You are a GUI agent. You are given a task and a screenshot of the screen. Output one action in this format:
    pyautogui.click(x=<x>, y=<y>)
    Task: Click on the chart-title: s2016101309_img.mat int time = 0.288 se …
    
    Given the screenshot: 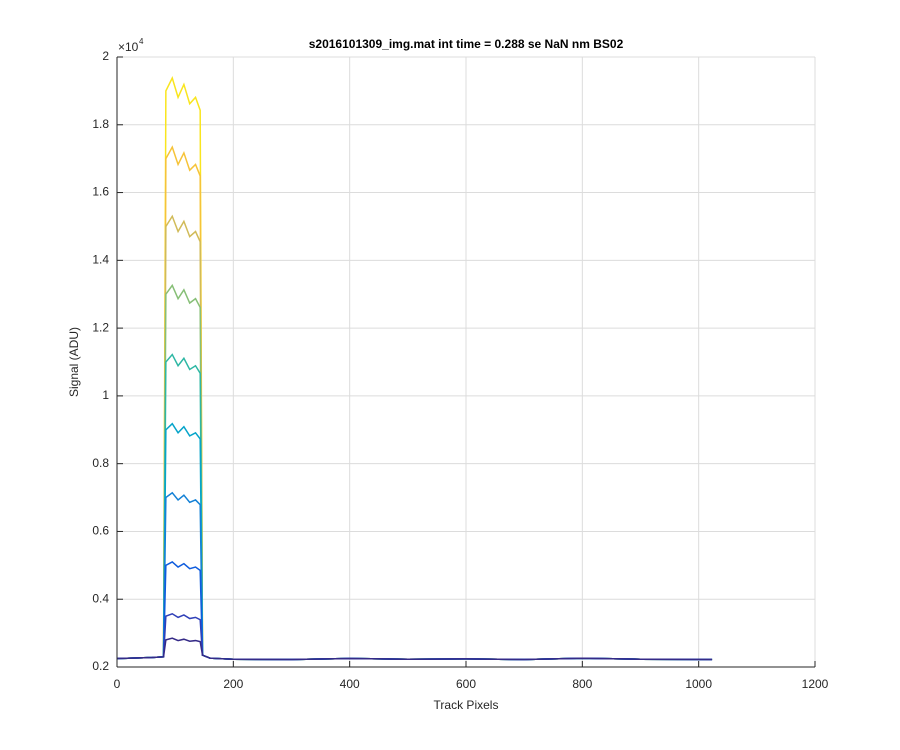 What is the action you would take?
    pyautogui.click(x=466, y=44)
    